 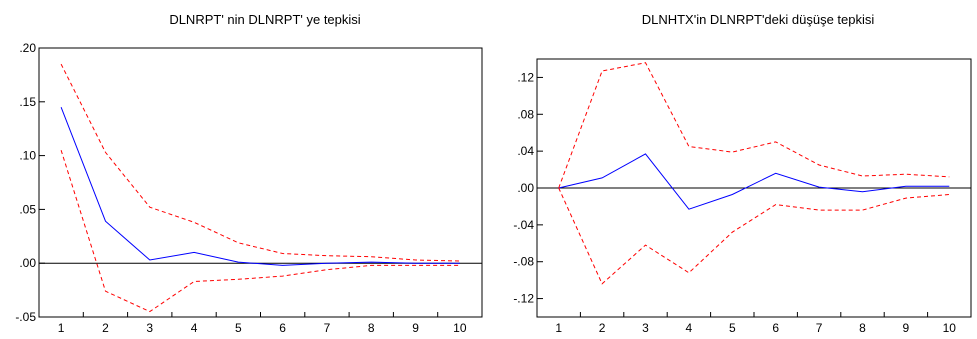 I want to click on y-tick-label: -.04, so click(x=523, y=225).